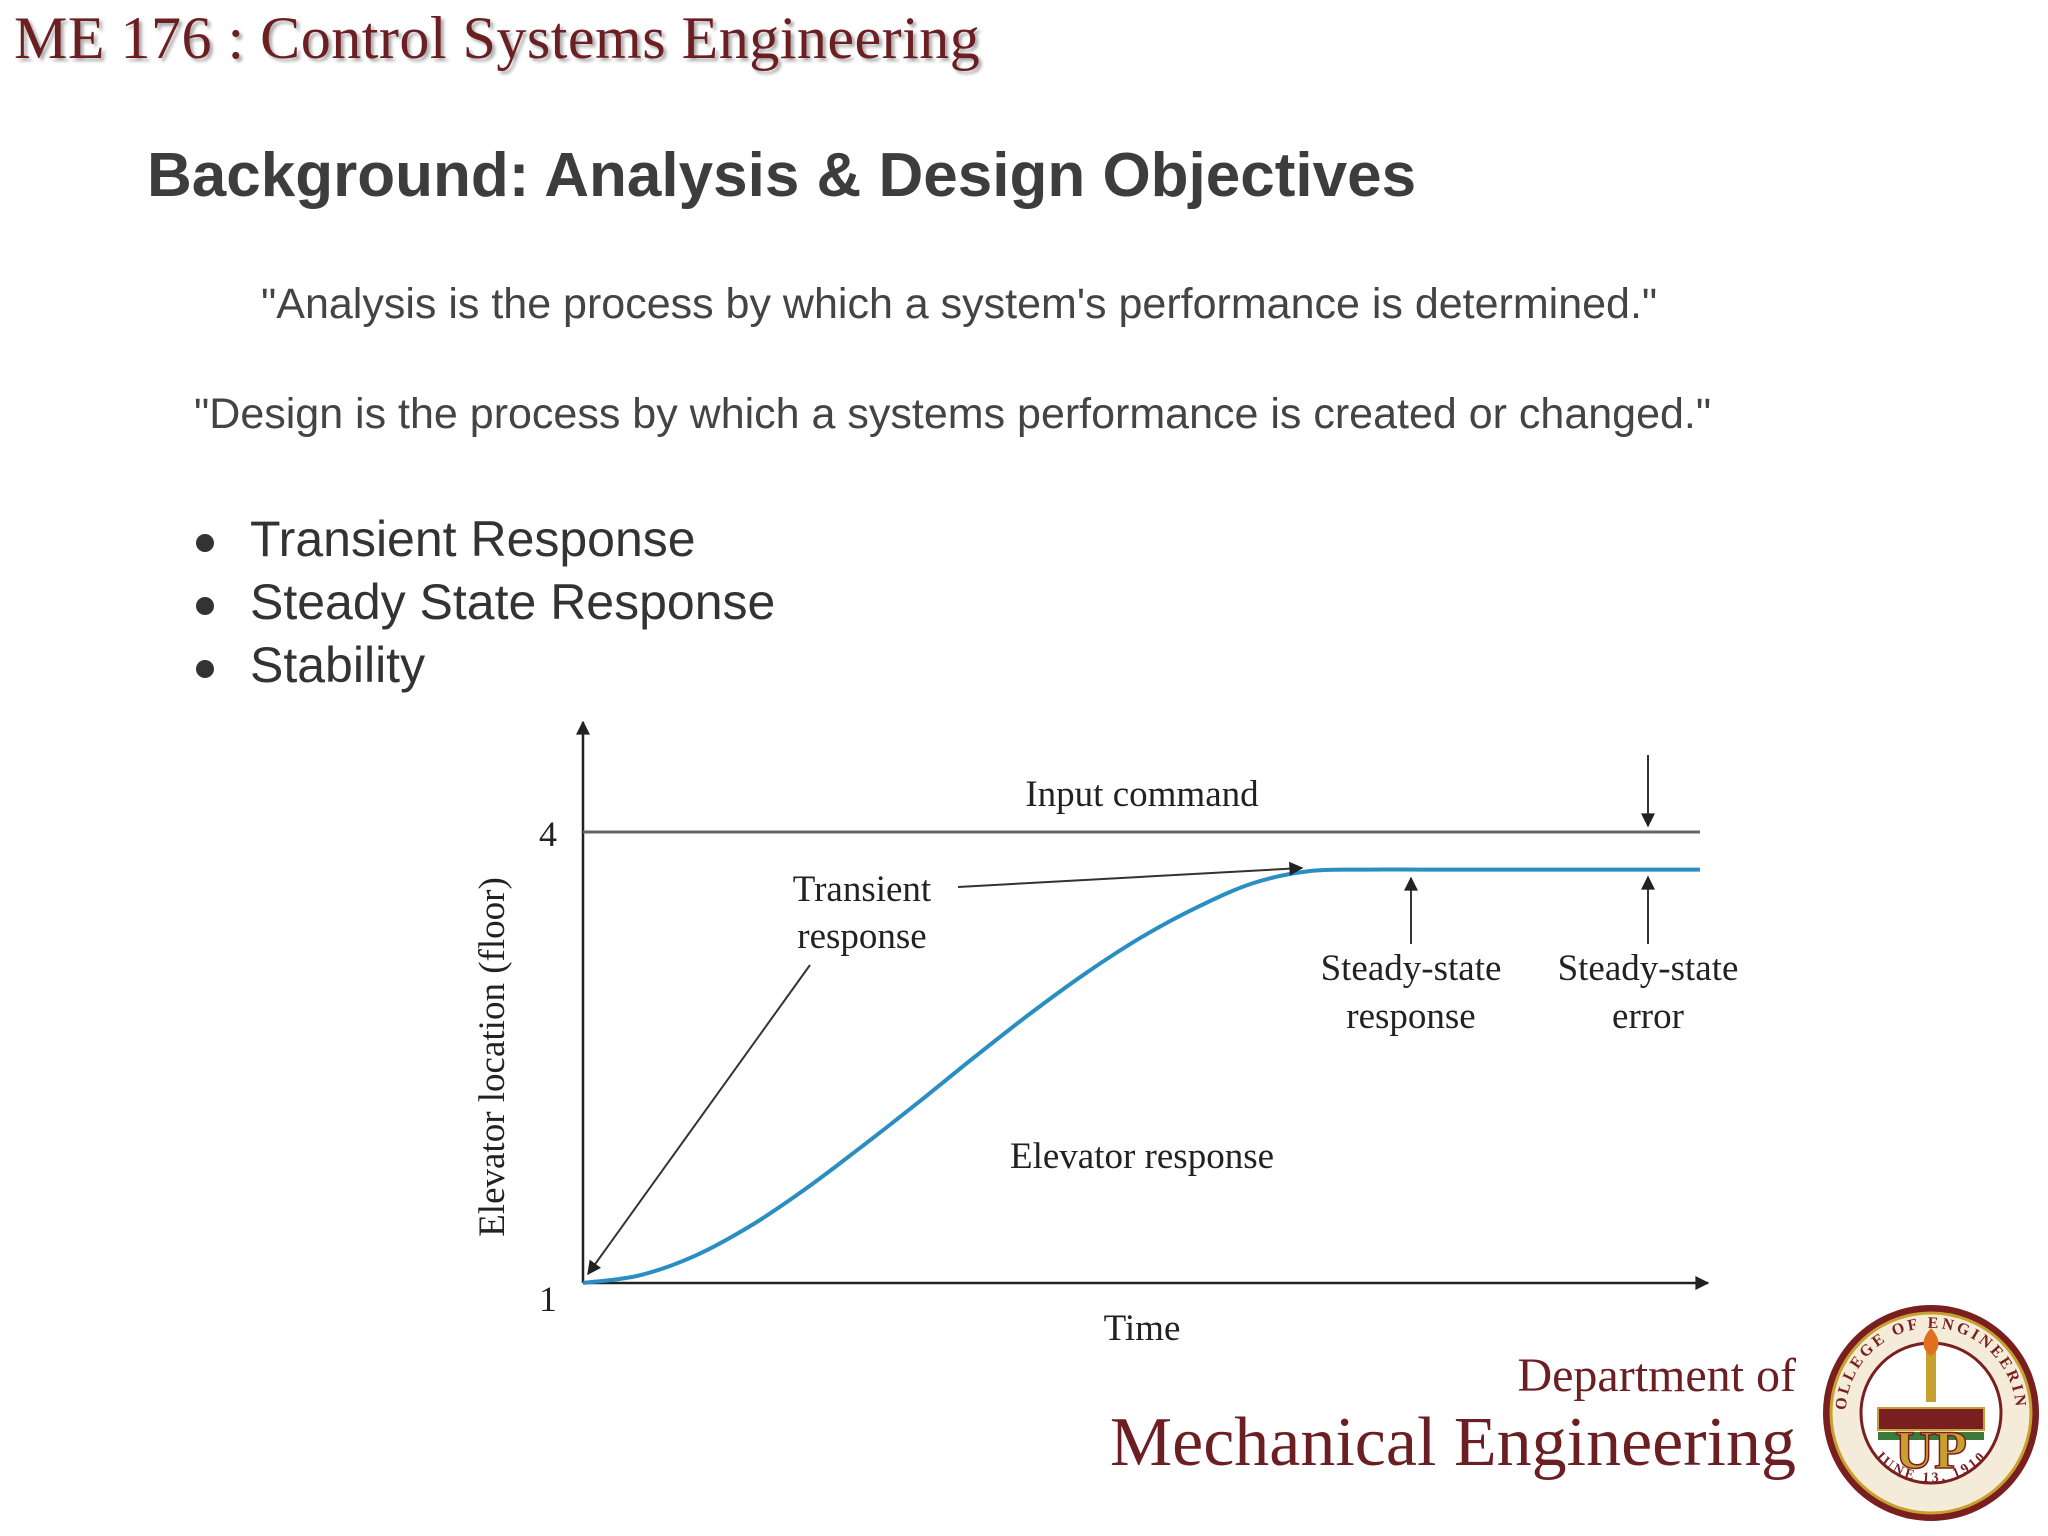 Image resolution: width=2048 pixels, height=1536 pixels. What do you see at coordinates (1141, 1076) in the screenshot?
I see `elevator-response-line` at bounding box center [1141, 1076].